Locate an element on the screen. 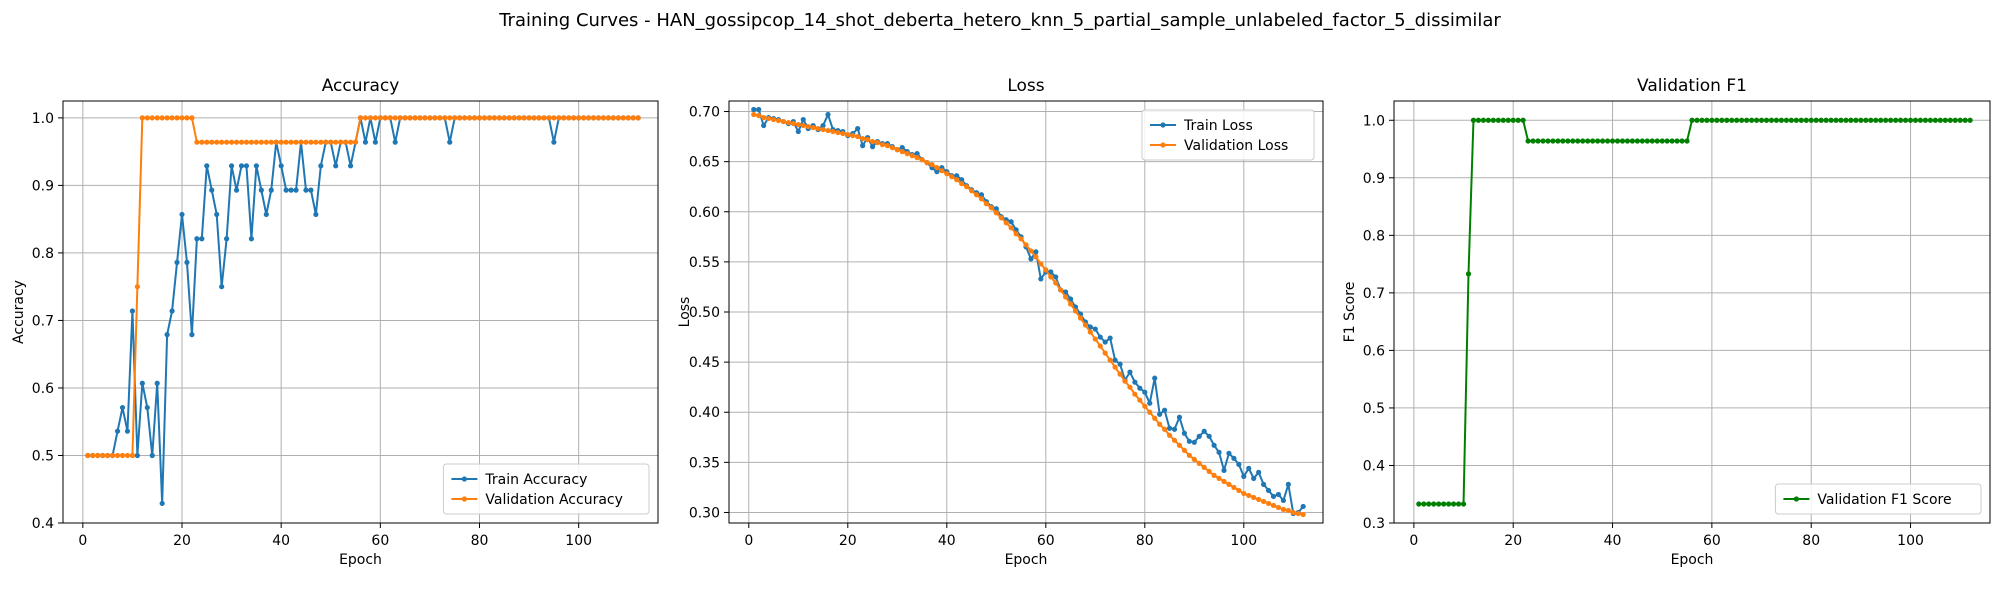  x-tick-label: 20 is located at coordinates (1513, 541).